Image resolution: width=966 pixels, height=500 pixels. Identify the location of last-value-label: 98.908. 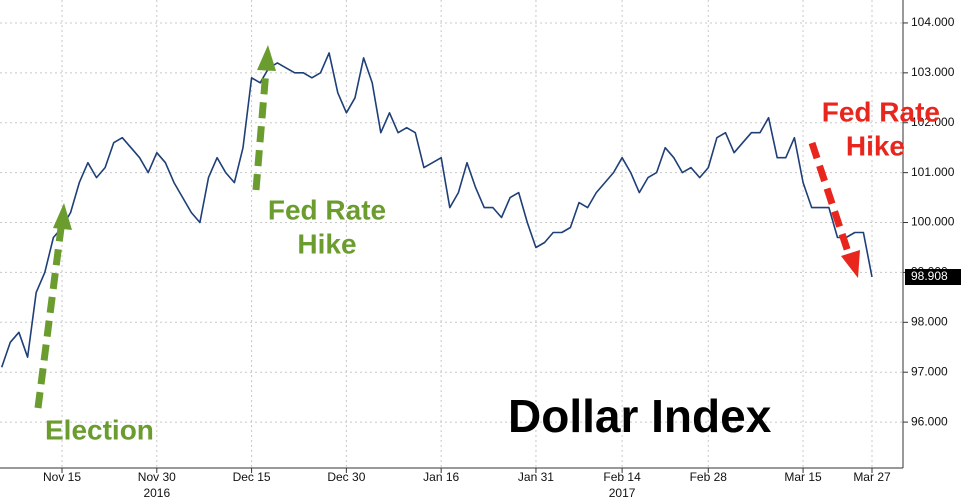
(929, 276).